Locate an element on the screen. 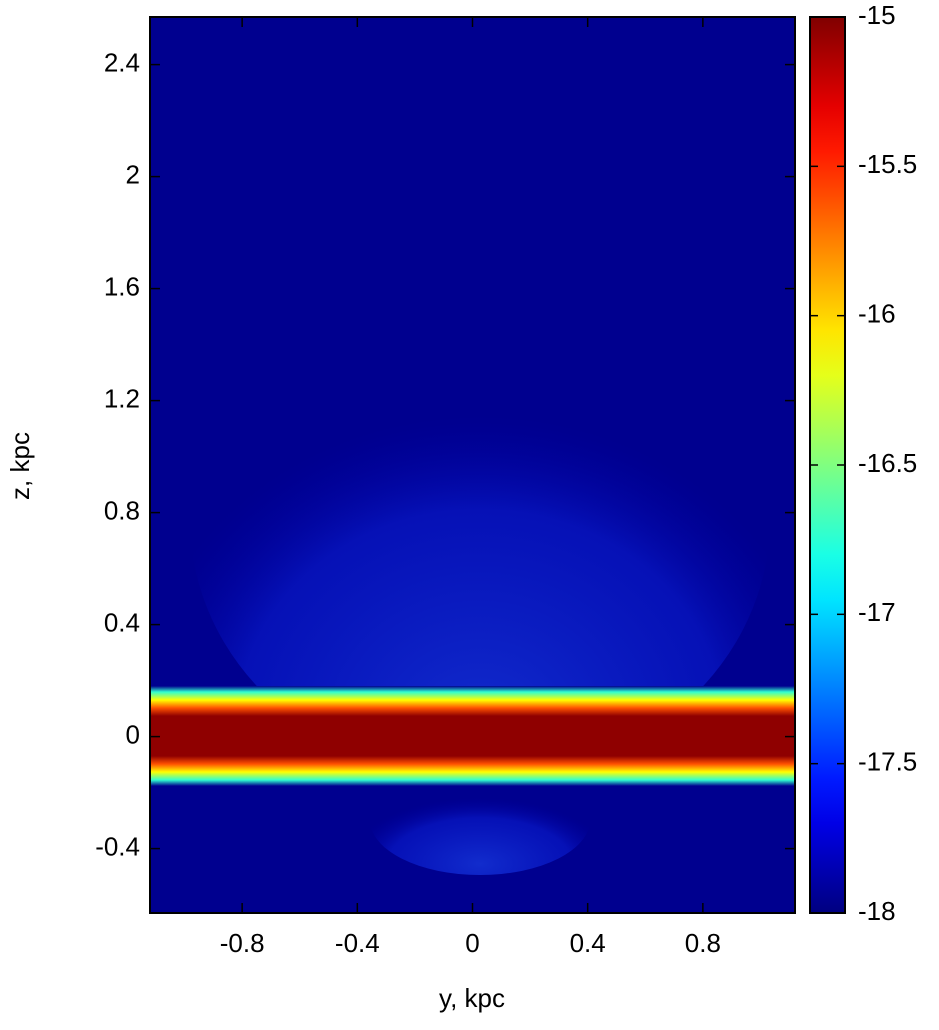 The image size is (939, 1030). colorbar-tick-label: -15.5 is located at coordinates (887, 164).